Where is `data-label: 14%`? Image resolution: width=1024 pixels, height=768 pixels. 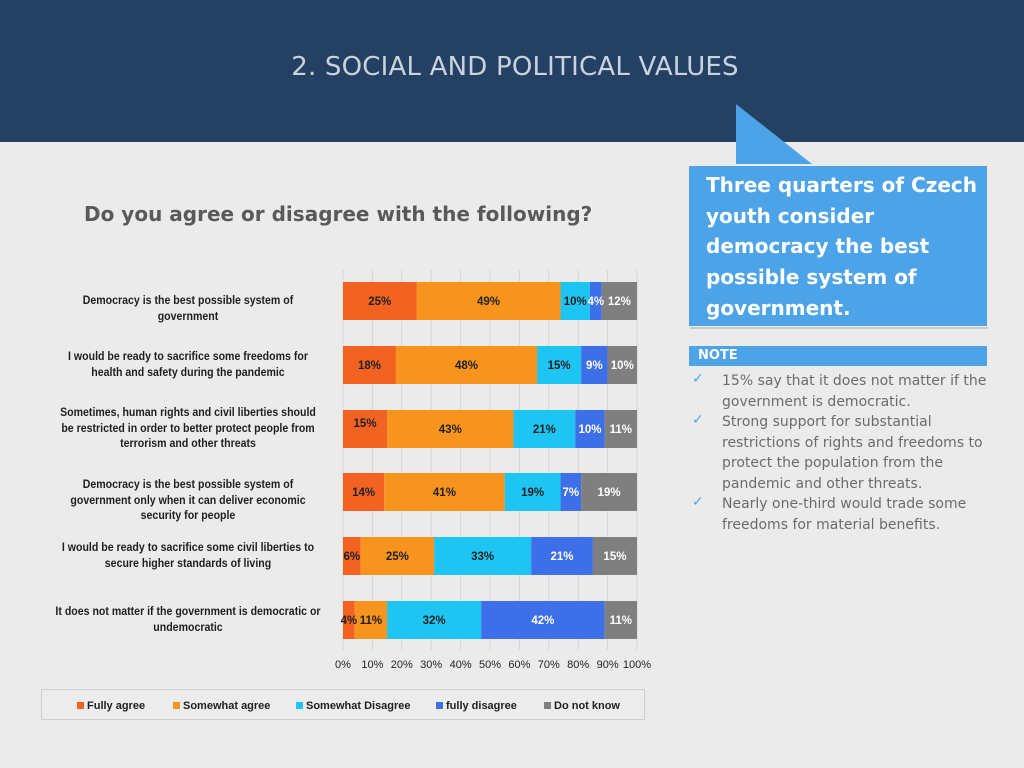 data-label: 14% is located at coordinates (363, 493).